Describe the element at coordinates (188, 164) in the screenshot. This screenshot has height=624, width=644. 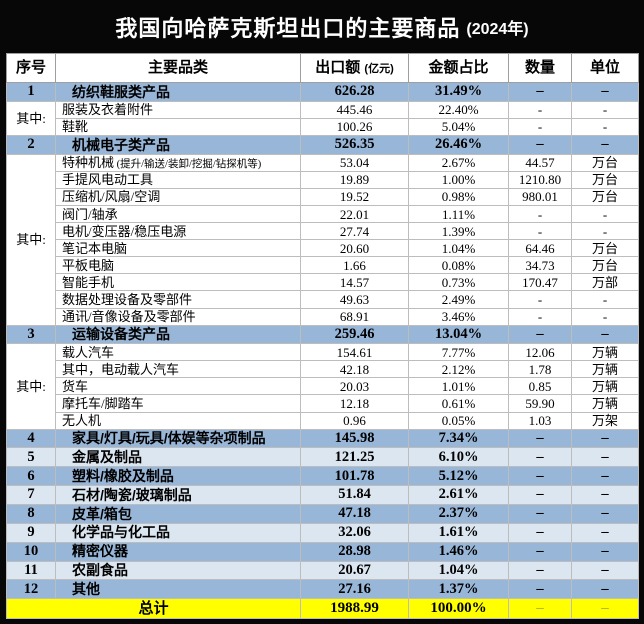
I see `category-name-note: (提升/输送/装卸/挖掘/钻探机等)` at that location.